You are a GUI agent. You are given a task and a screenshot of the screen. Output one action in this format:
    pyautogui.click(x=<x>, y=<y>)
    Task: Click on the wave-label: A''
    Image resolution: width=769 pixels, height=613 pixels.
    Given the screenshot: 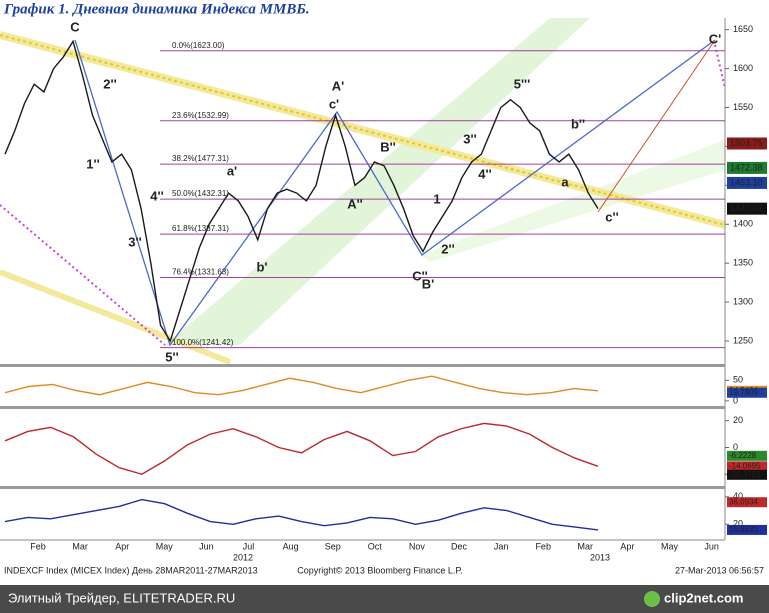 What is the action you would take?
    pyautogui.click(x=355, y=203)
    